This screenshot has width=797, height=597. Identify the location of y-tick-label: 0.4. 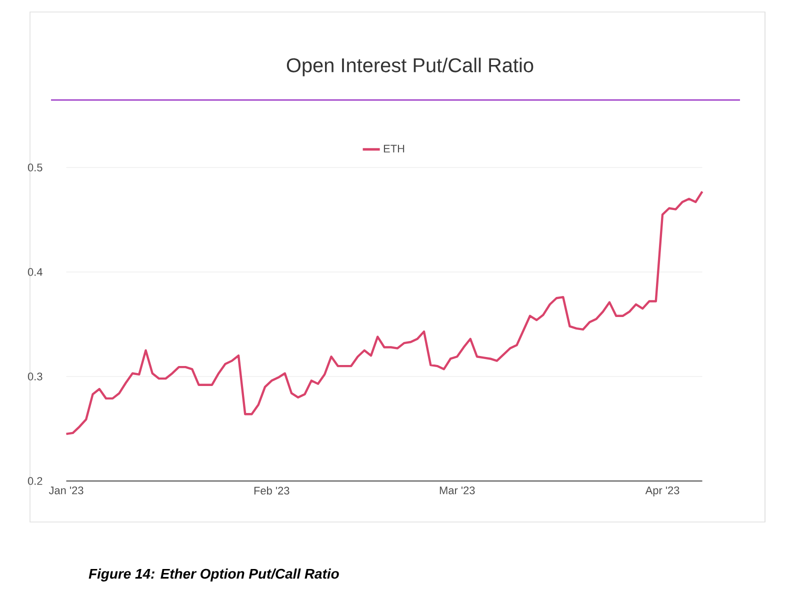
(35, 272).